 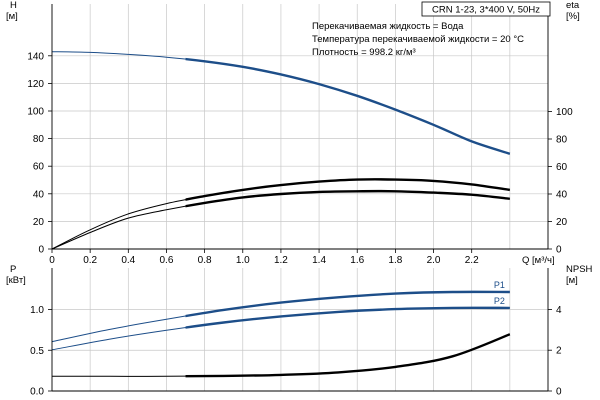 What do you see at coordinates (564, 112) in the screenshot?
I see `right-axis-tick-label: 100` at bounding box center [564, 112].